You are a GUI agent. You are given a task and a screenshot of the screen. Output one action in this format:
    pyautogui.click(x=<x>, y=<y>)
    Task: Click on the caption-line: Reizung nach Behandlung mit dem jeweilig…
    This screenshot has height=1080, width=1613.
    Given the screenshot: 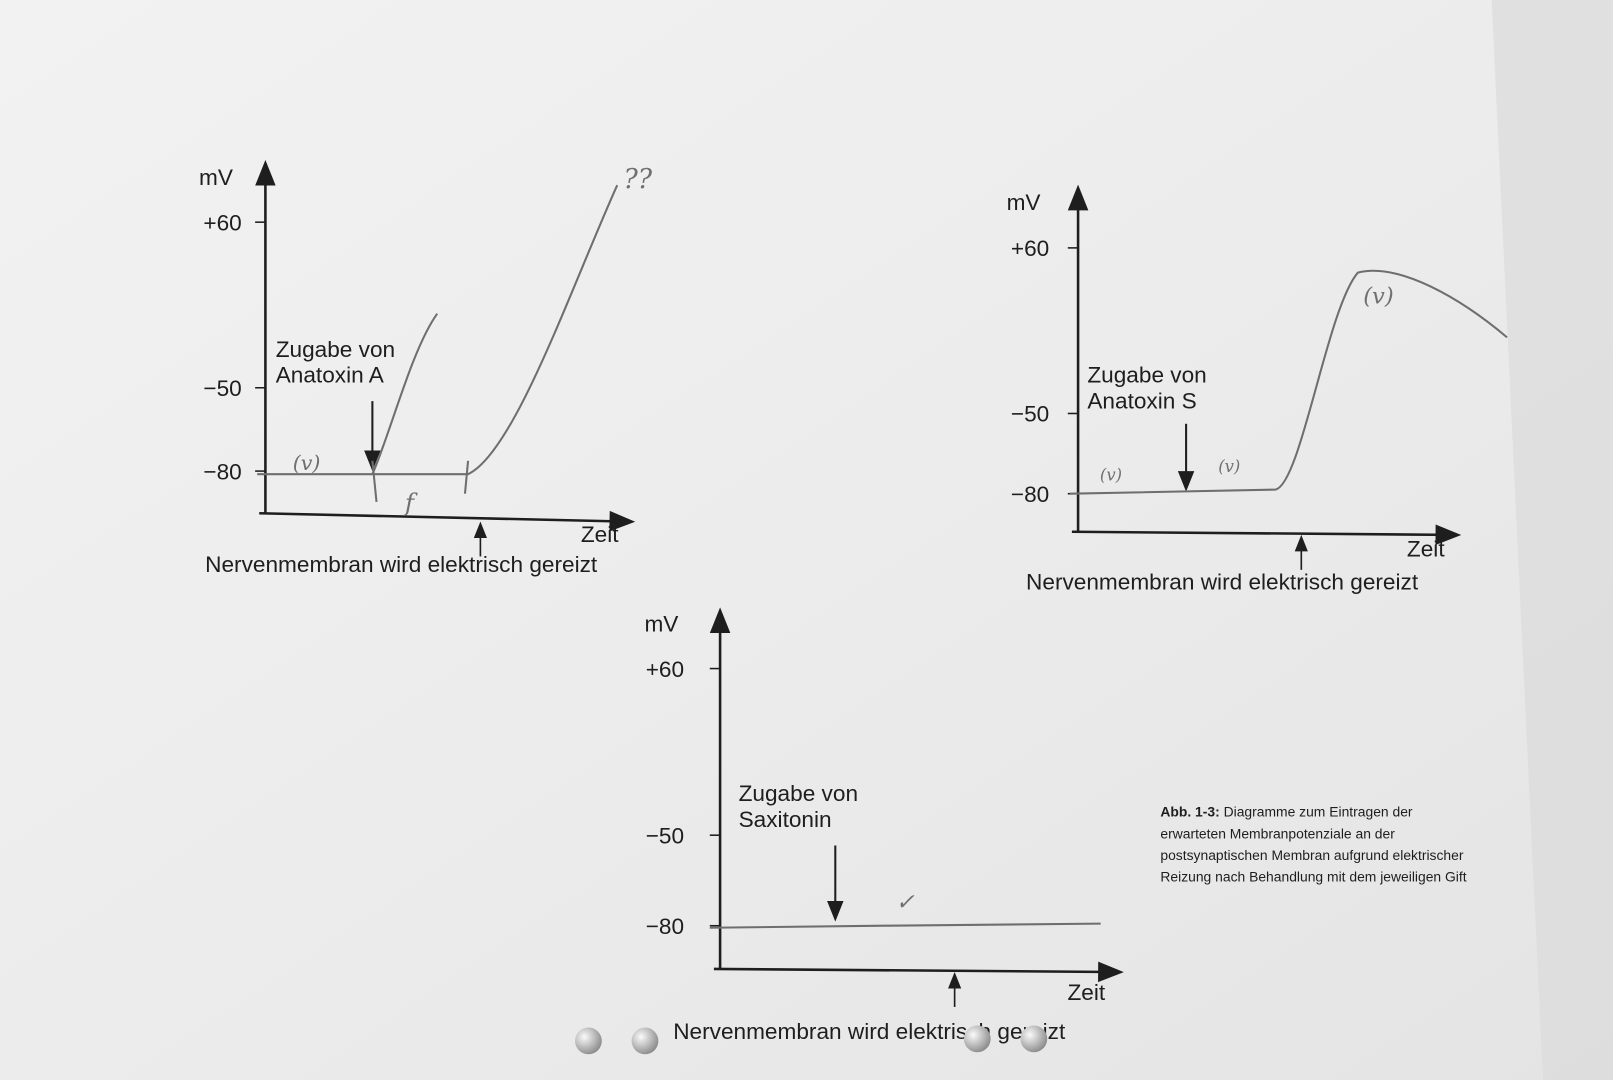 What is the action you would take?
    pyautogui.click(x=1313, y=876)
    